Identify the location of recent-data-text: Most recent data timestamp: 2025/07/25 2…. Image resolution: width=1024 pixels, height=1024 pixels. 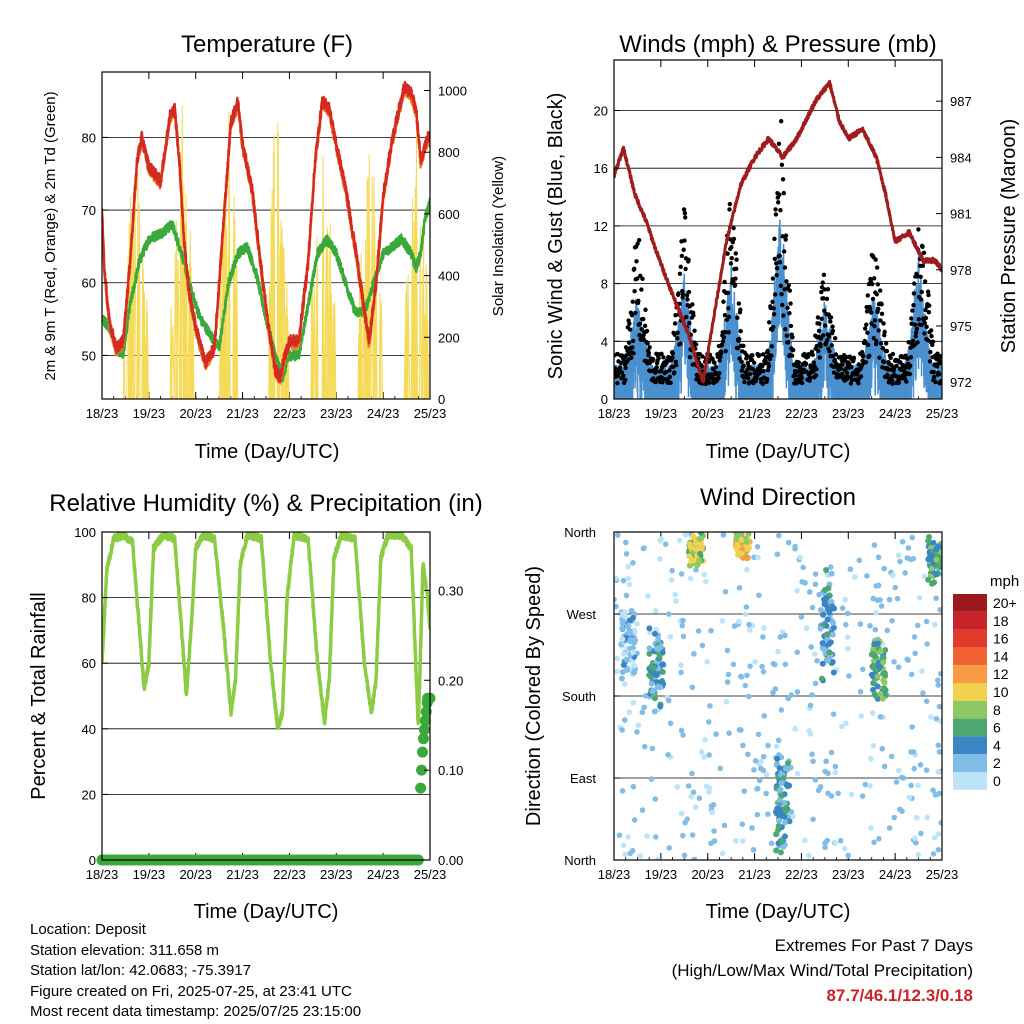
(196, 1011).